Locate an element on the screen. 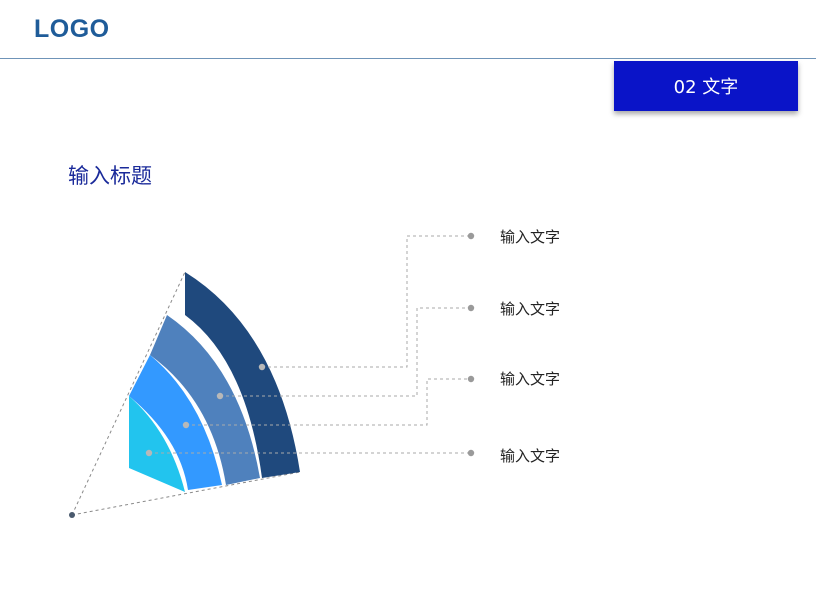  section-badge: 02 文字 is located at coordinates (706, 86).